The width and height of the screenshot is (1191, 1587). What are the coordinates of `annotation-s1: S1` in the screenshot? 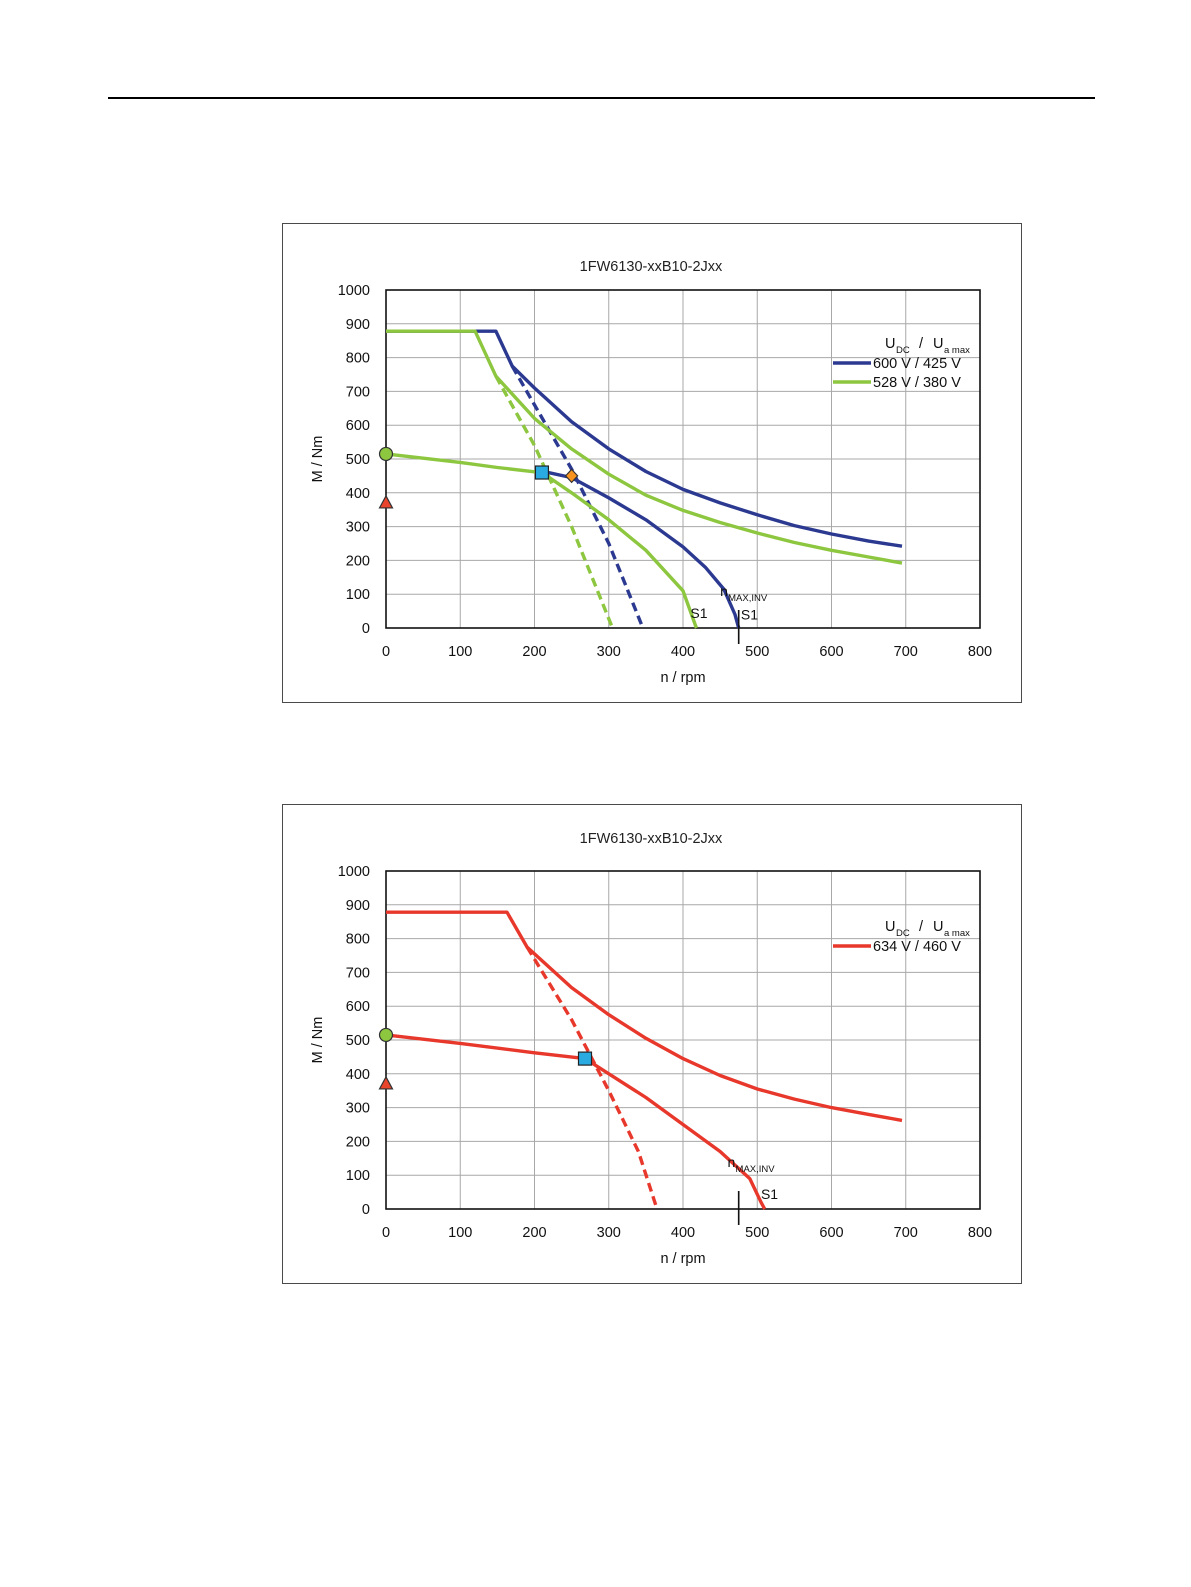 It's located at (769, 1194).